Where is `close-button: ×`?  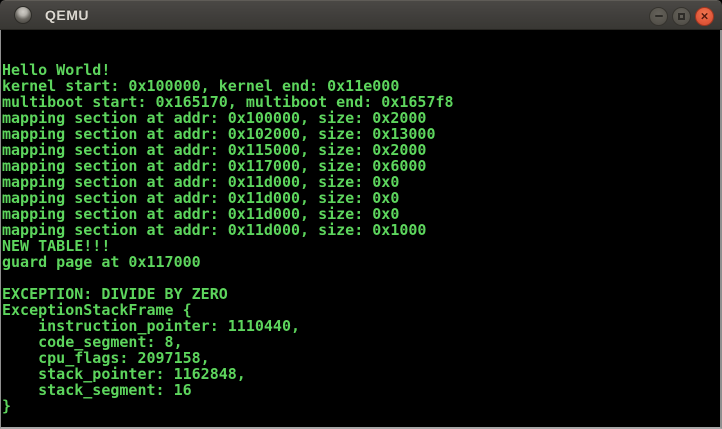 close-button: × is located at coordinates (704, 16).